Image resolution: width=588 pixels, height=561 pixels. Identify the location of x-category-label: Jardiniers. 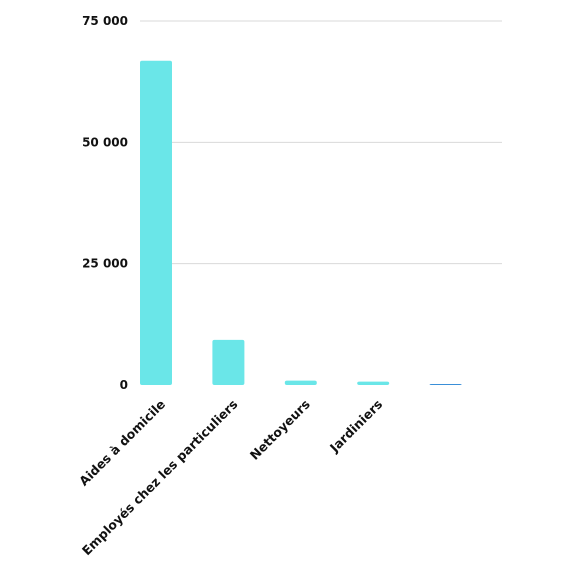
(355, 426).